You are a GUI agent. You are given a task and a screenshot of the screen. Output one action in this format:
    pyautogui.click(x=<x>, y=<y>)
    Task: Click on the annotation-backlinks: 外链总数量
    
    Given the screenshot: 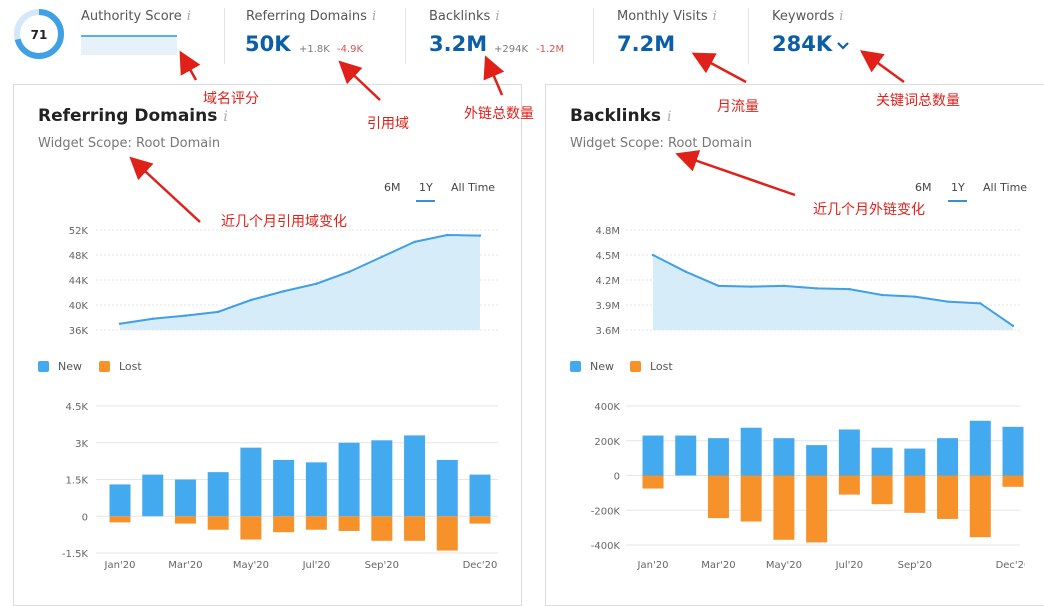 What is the action you would take?
    pyautogui.click(x=499, y=114)
    